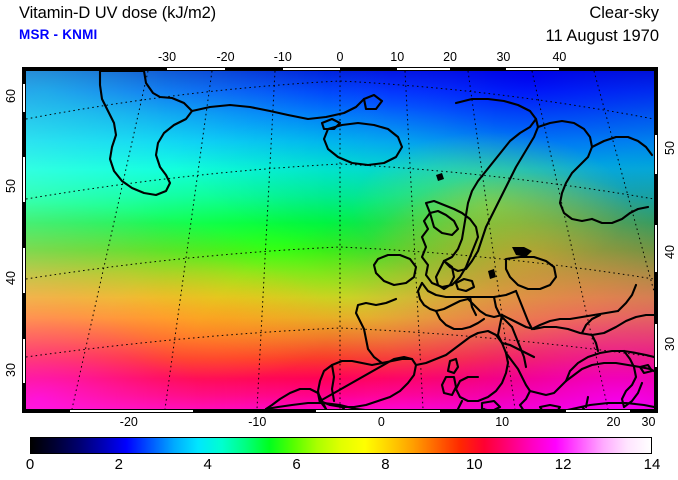 Image resolution: width=678 pixels, height=480 pixels. What do you see at coordinates (453, 366) in the screenshot?
I see `corsica` at bounding box center [453, 366].